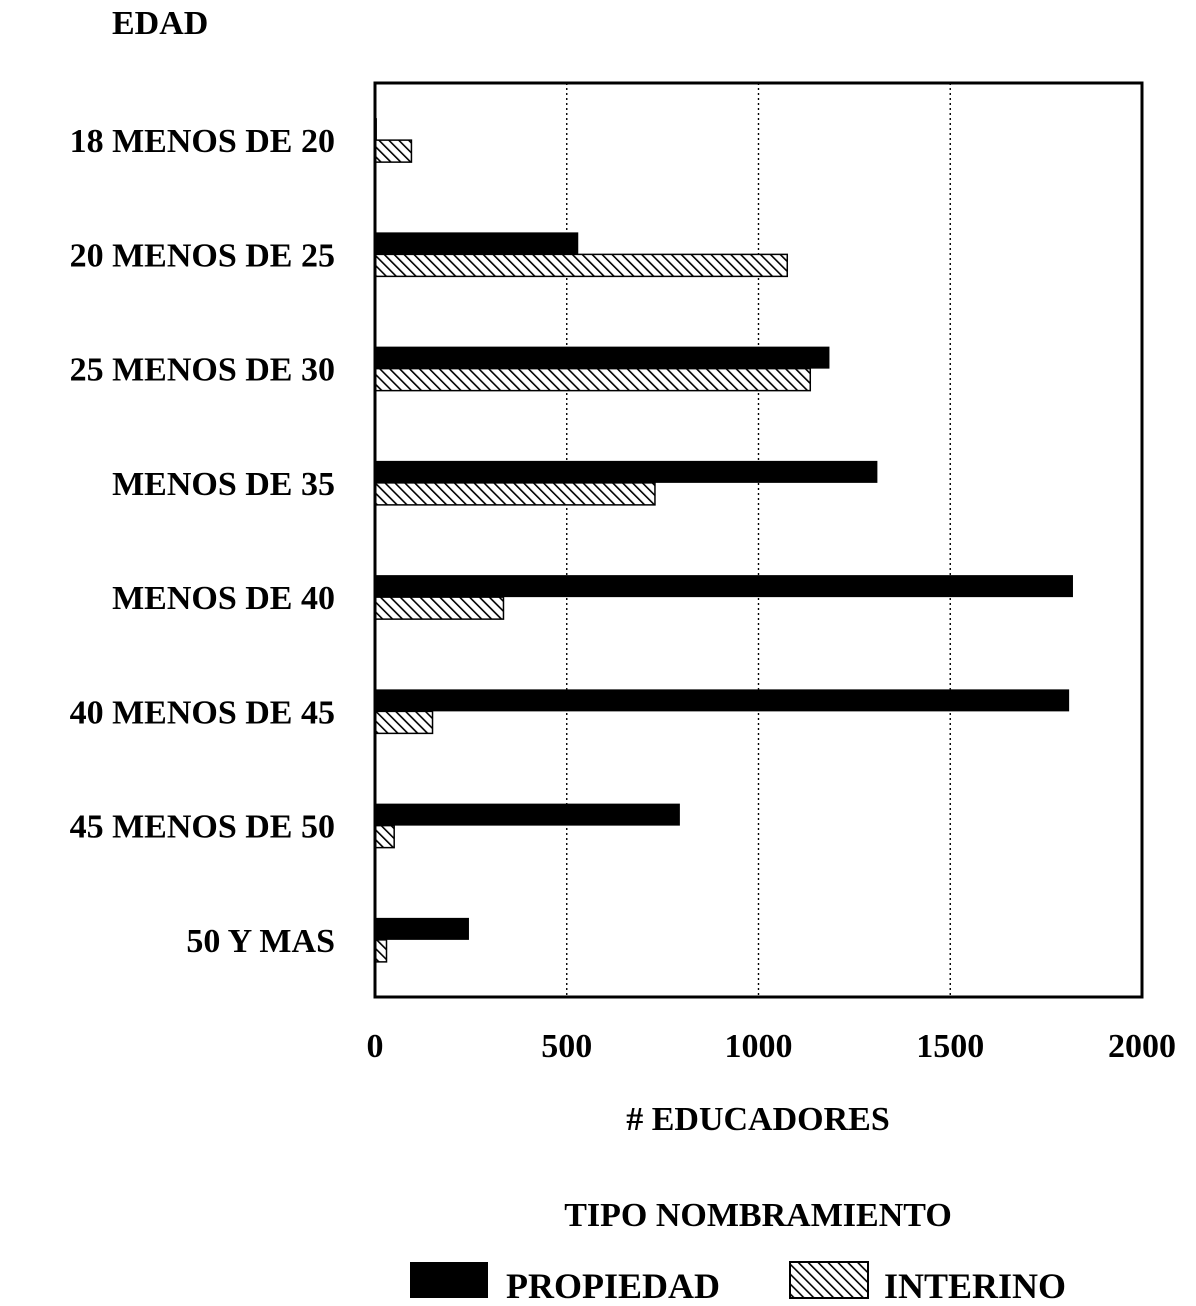 This screenshot has width=1196, height=1306. What do you see at coordinates (223, 484) in the screenshot?
I see `category-label: MENOS DE 35` at bounding box center [223, 484].